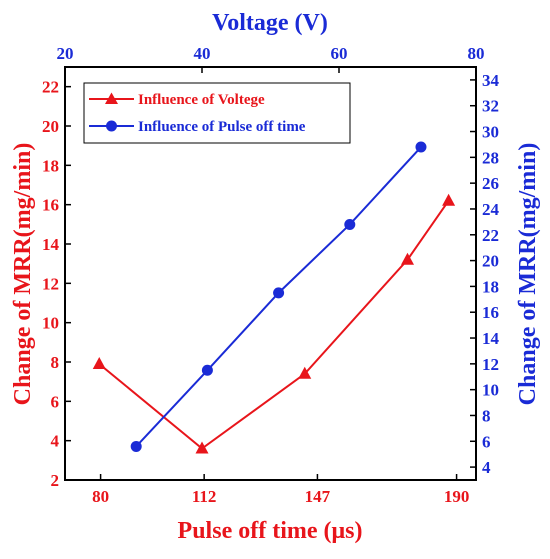 The height and width of the screenshot is (559, 550). What do you see at coordinates (50, 283) in the screenshot?
I see `left-tick-label: 12` at bounding box center [50, 283].